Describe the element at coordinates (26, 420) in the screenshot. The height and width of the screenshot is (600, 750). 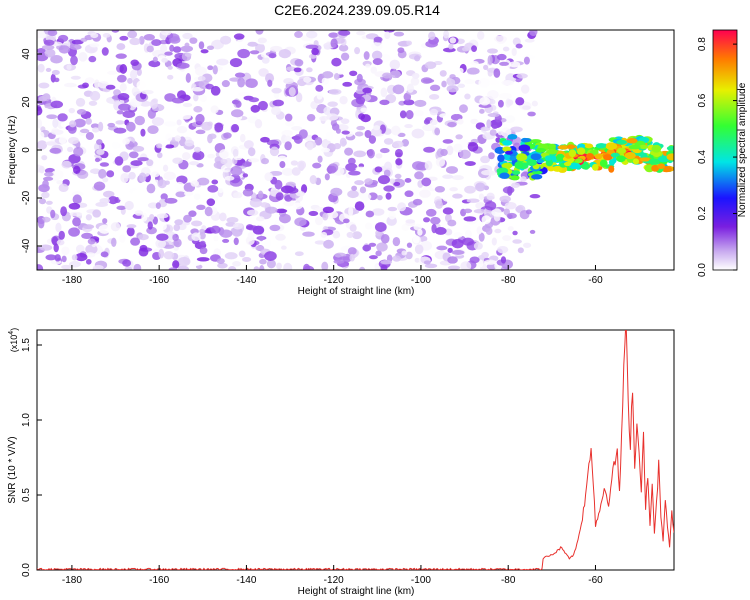
I see `y-tick-label: 1.0` at that location.